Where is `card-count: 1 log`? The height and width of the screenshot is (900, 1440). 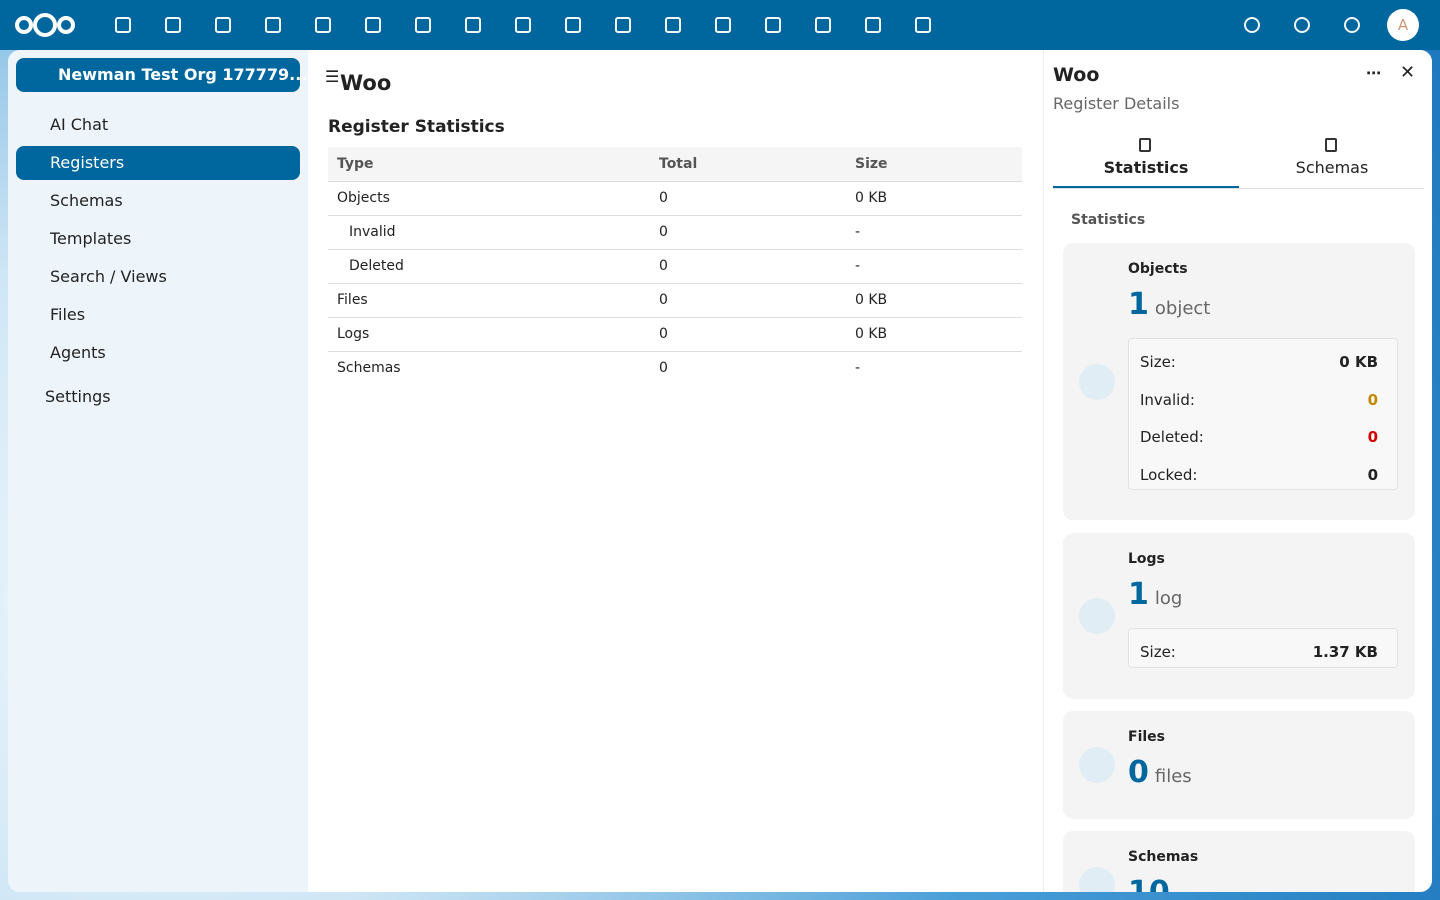
card-count: 1 log is located at coordinates (1155, 594).